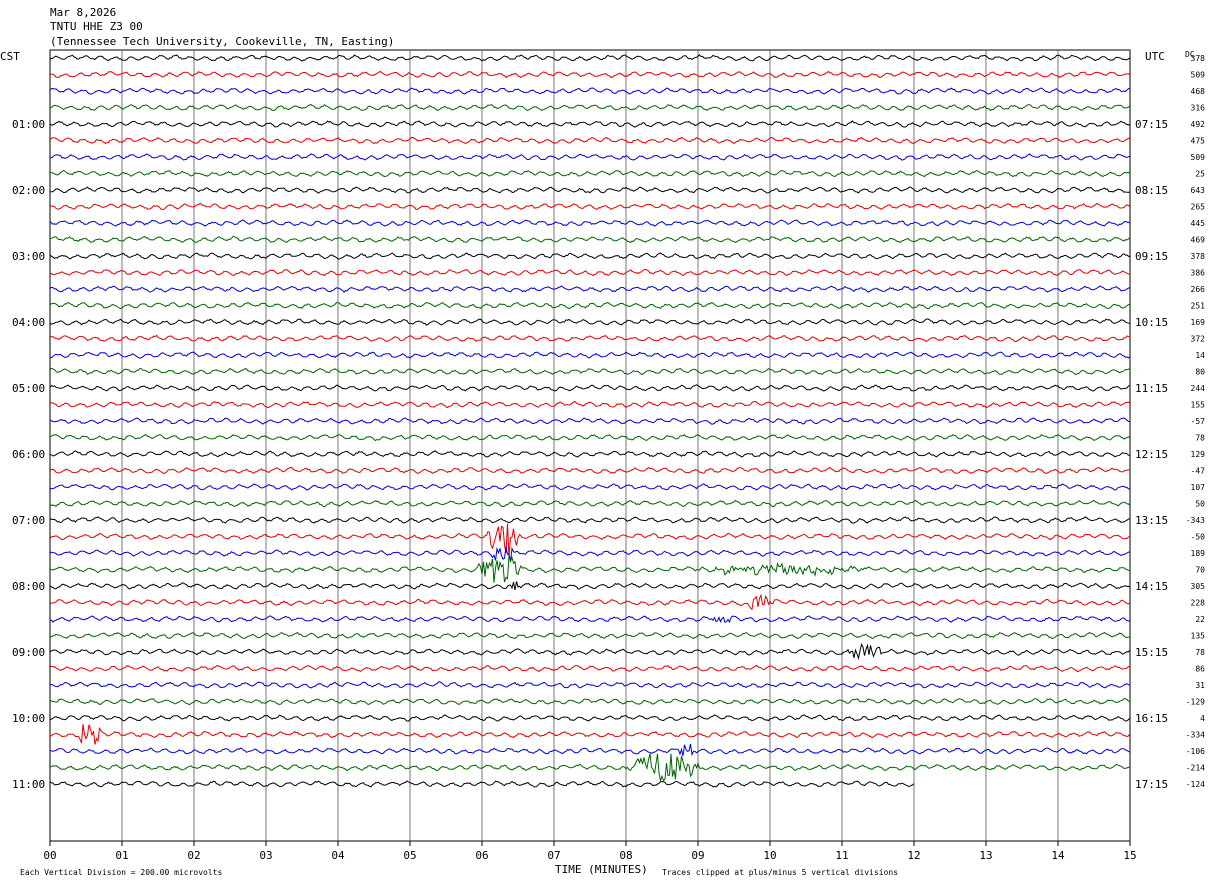  What do you see at coordinates (28, 520) in the screenshot?
I see `cst-time-label: 07:00` at bounding box center [28, 520].